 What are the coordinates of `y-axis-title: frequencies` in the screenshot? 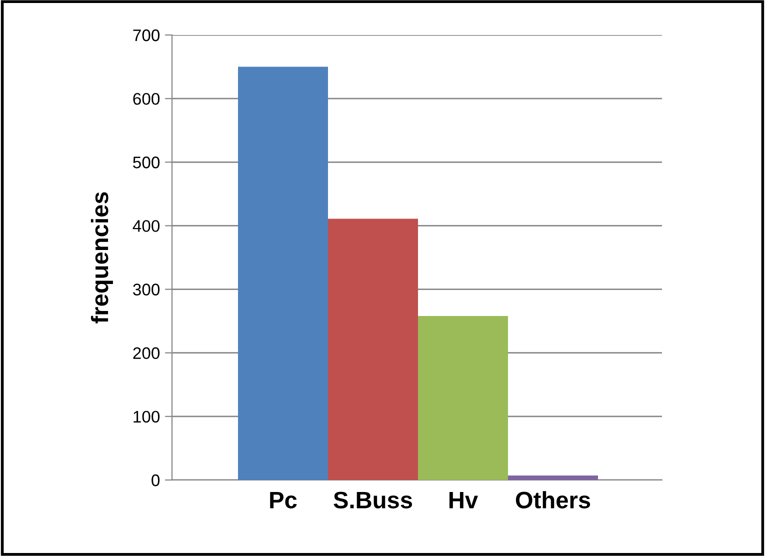 It's located at (101, 258).